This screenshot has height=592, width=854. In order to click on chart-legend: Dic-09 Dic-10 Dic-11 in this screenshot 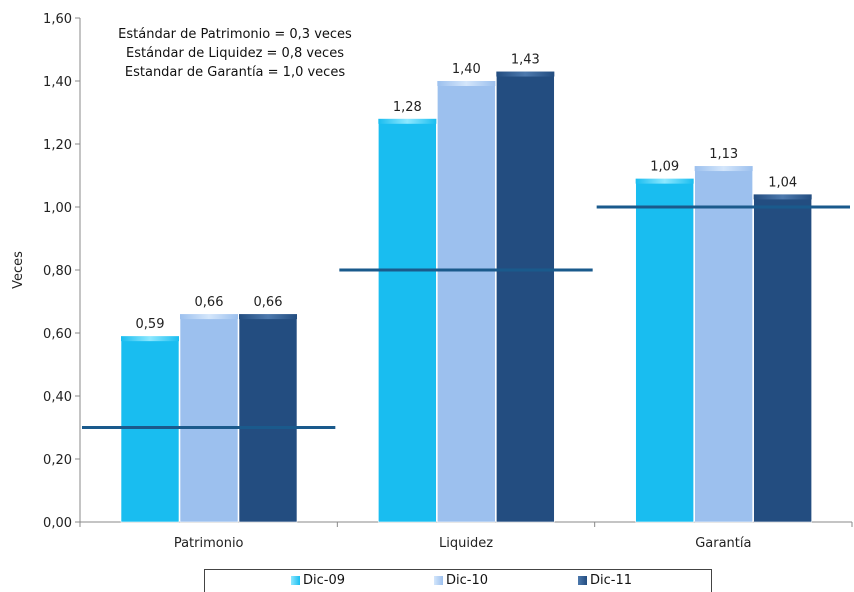, I will do `click(458, 580)`.